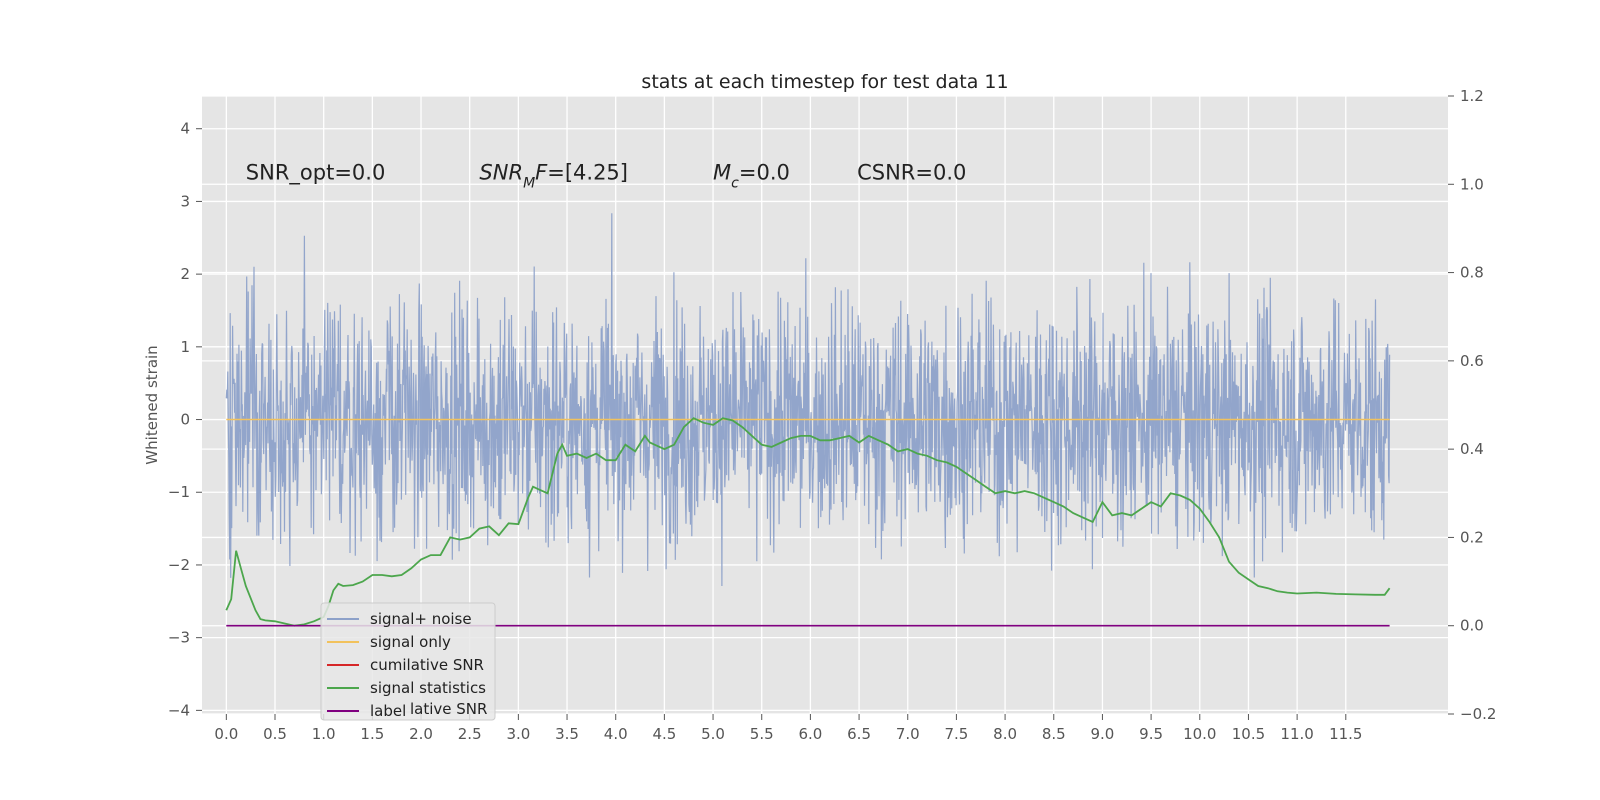 Image resolution: width=1600 pixels, height=800 pixels. Describe the element at coordinates (1472, 184) in the screenshot. I see `y2-tick-label: 1.0` at that location.